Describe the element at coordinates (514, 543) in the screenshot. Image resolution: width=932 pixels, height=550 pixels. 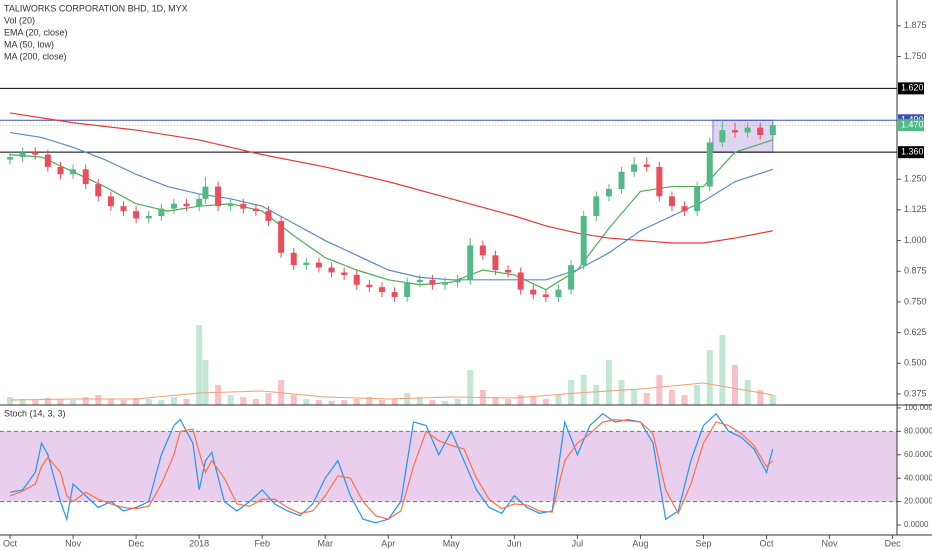
I see `x-tick-label: Jun` at that location.